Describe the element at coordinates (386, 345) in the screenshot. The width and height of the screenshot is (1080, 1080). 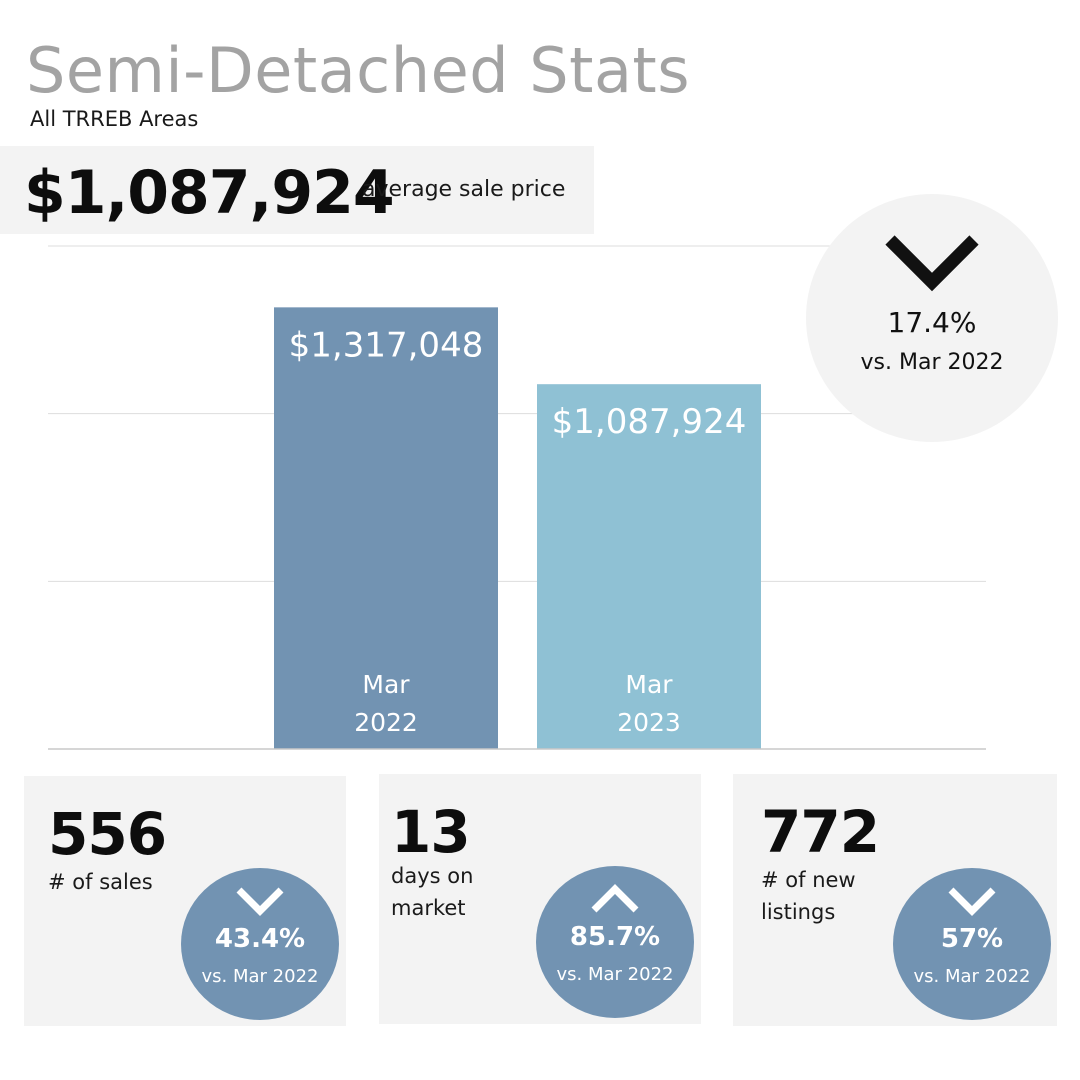
I see `chart-data-label: $1,317,048` at that location.